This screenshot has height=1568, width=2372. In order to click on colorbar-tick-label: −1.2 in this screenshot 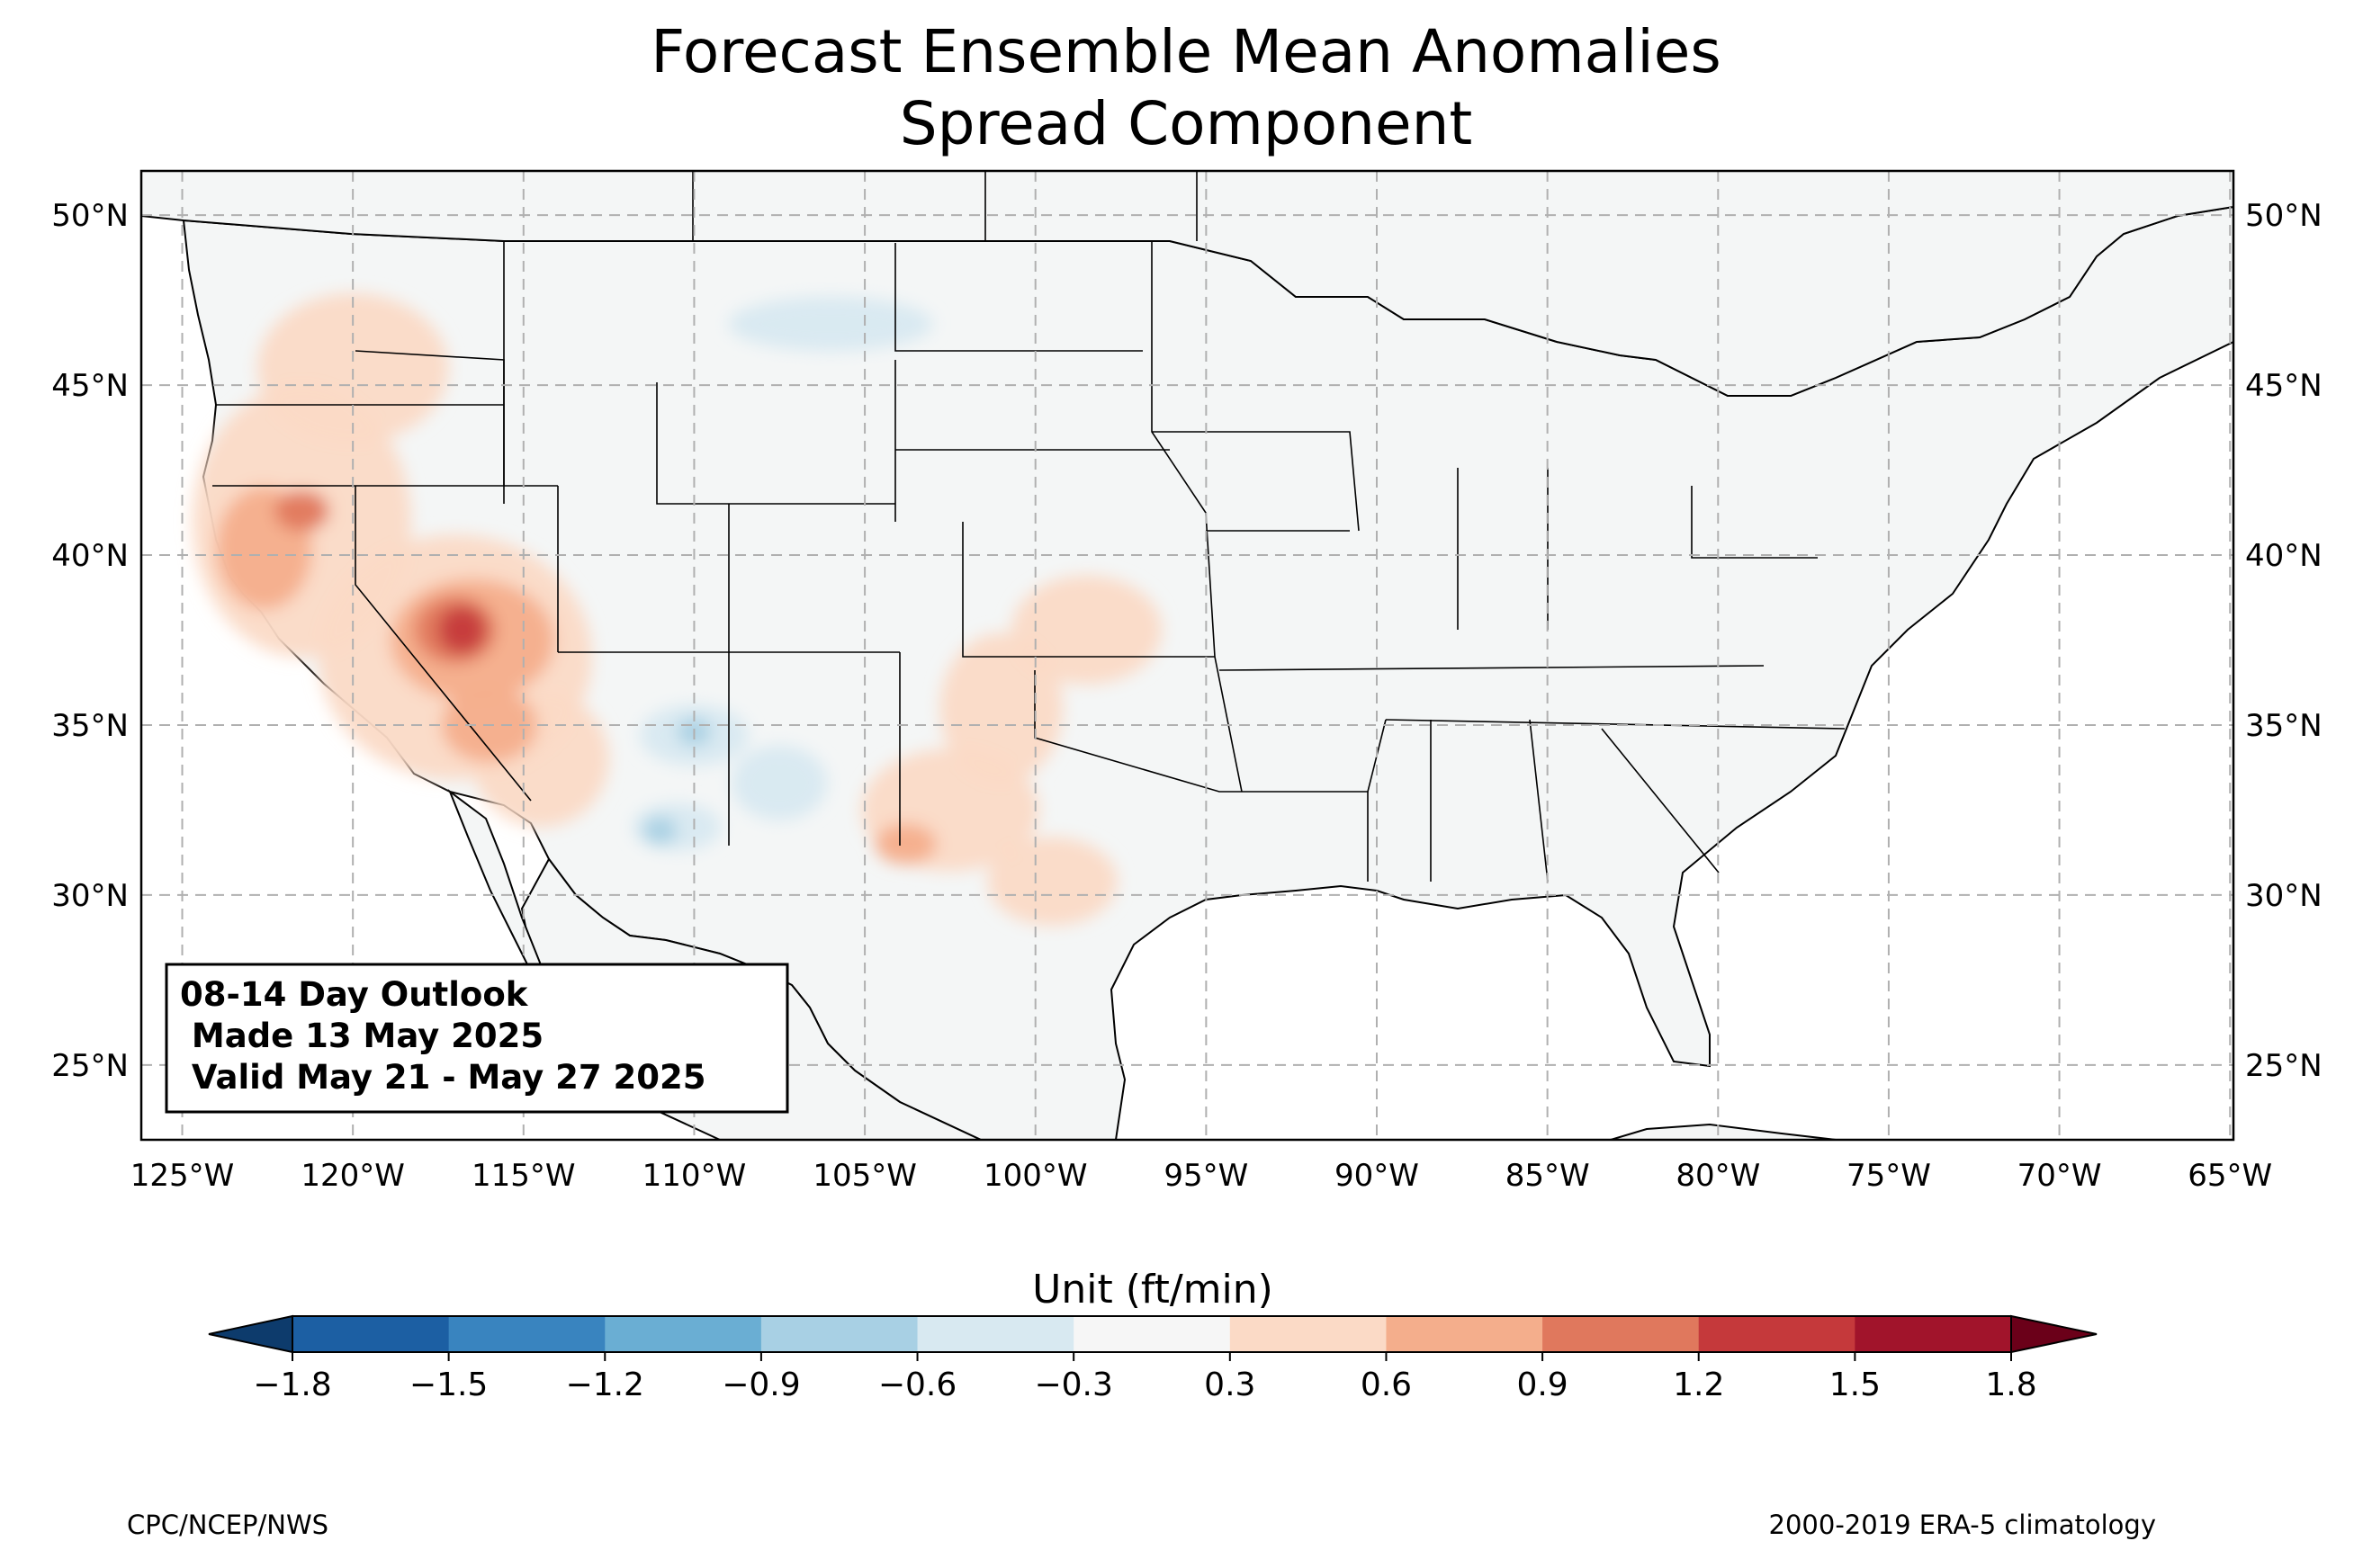, I will do `click(605, 1384)`.